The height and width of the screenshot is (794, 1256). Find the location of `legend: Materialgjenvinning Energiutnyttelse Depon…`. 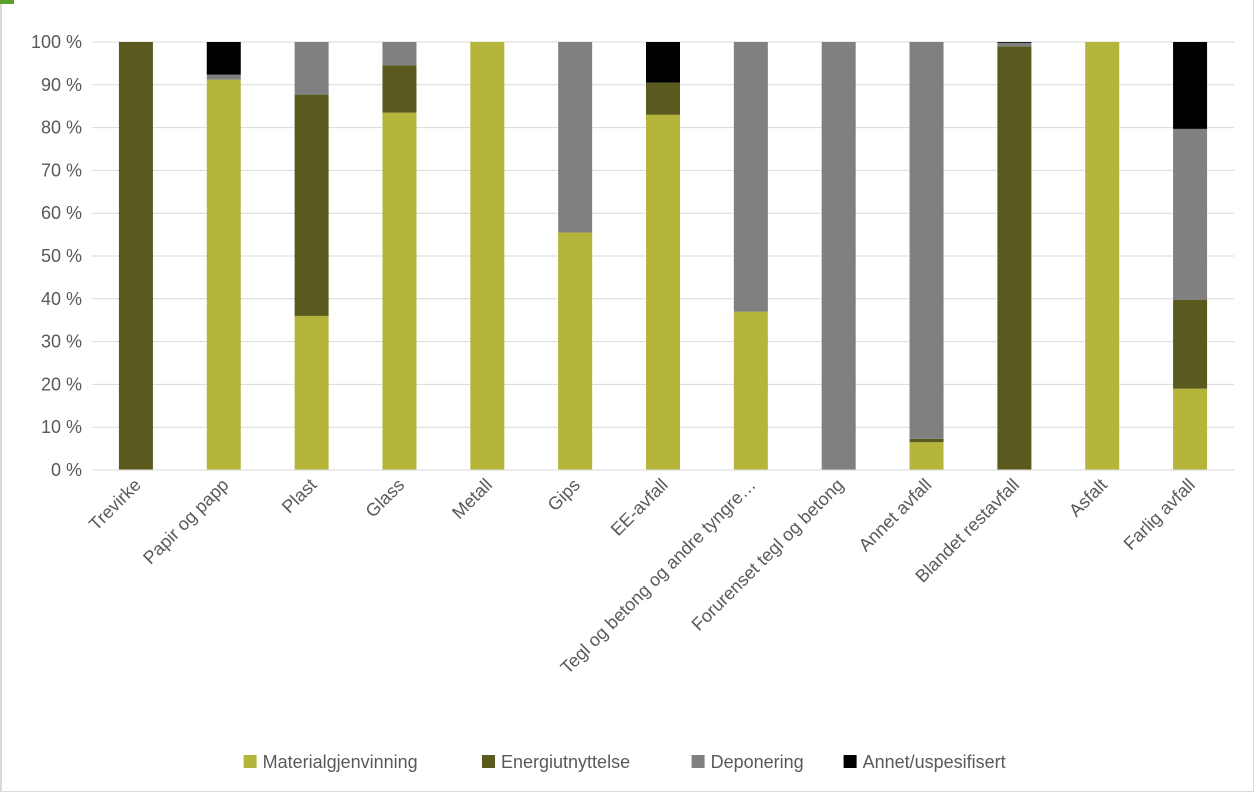

legend: Materialgjenvinning Energiutnyttelse Depon… is located at coordinates (624, 762).